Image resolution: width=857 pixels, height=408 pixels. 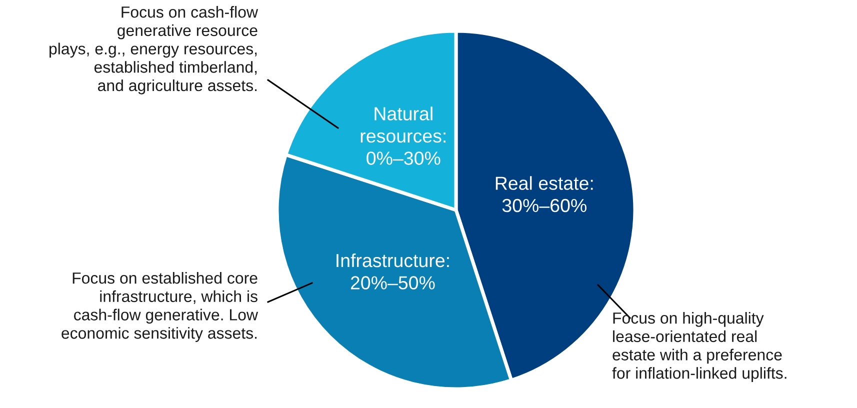 I want to click on text: Focus on high-quality lease-orientated real estate with a preference for inflation-linked uplifts., so click(x=699, y=347).